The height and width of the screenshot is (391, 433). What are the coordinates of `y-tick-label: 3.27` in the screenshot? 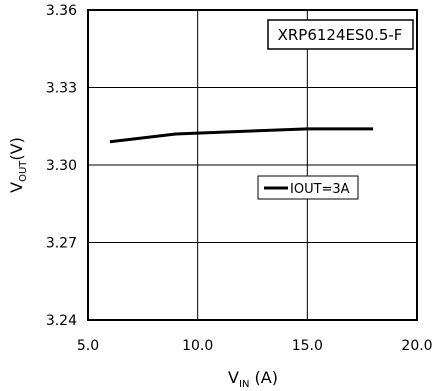 It's located at (61, 244).